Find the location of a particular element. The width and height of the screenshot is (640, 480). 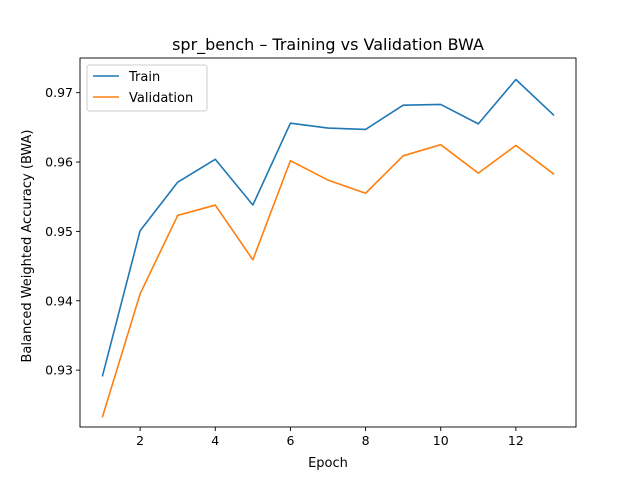

x-axis-label: Epoch is located at coordinates (328, 463).